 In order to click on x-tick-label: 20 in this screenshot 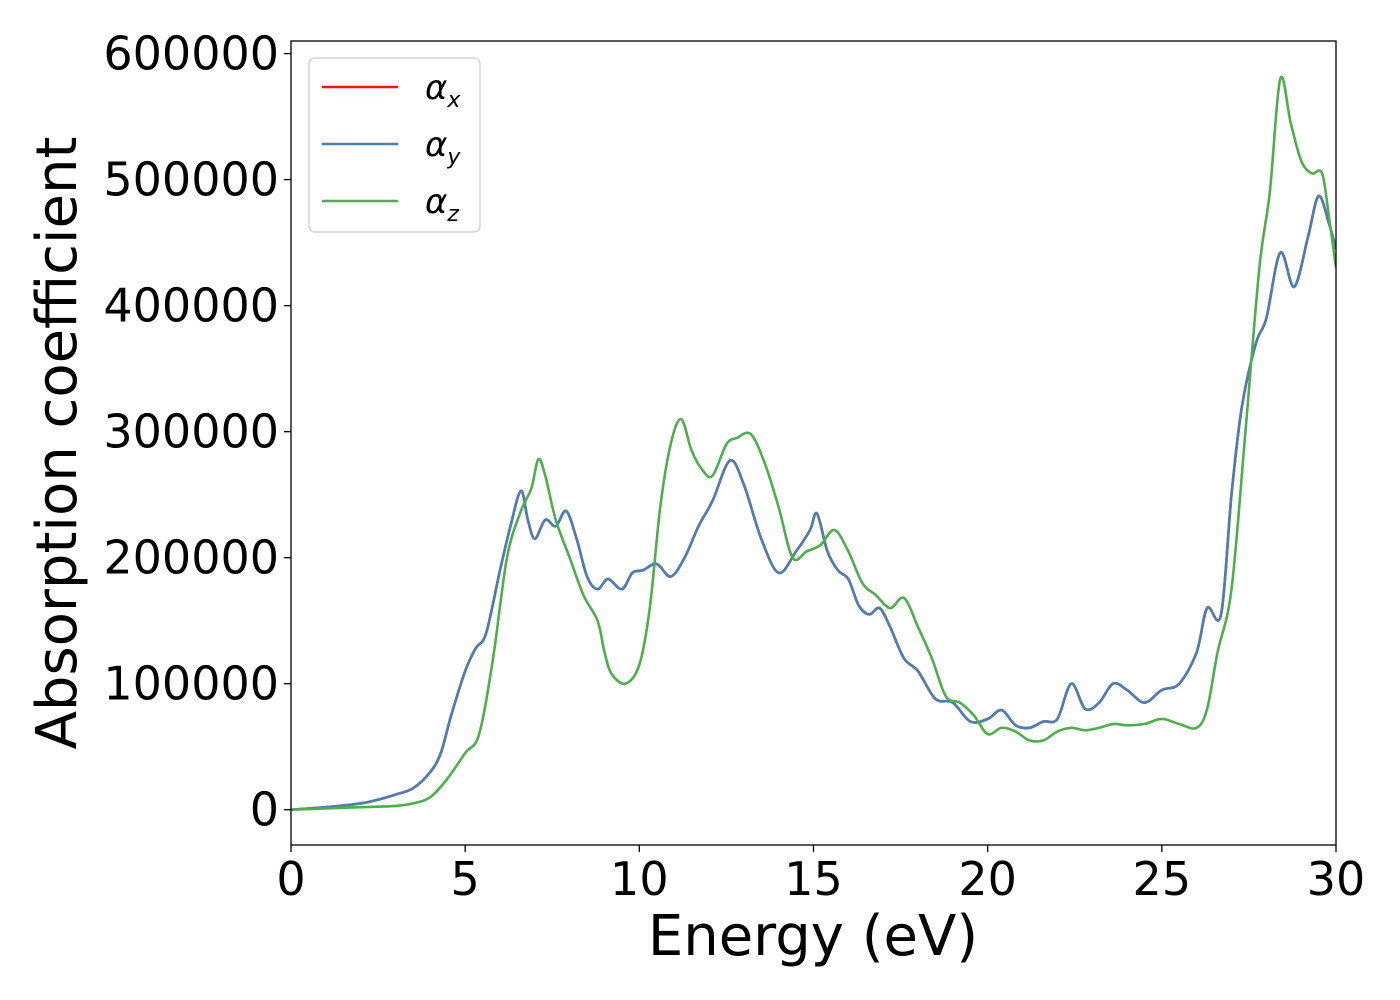, I will do `click(987, 879)`.